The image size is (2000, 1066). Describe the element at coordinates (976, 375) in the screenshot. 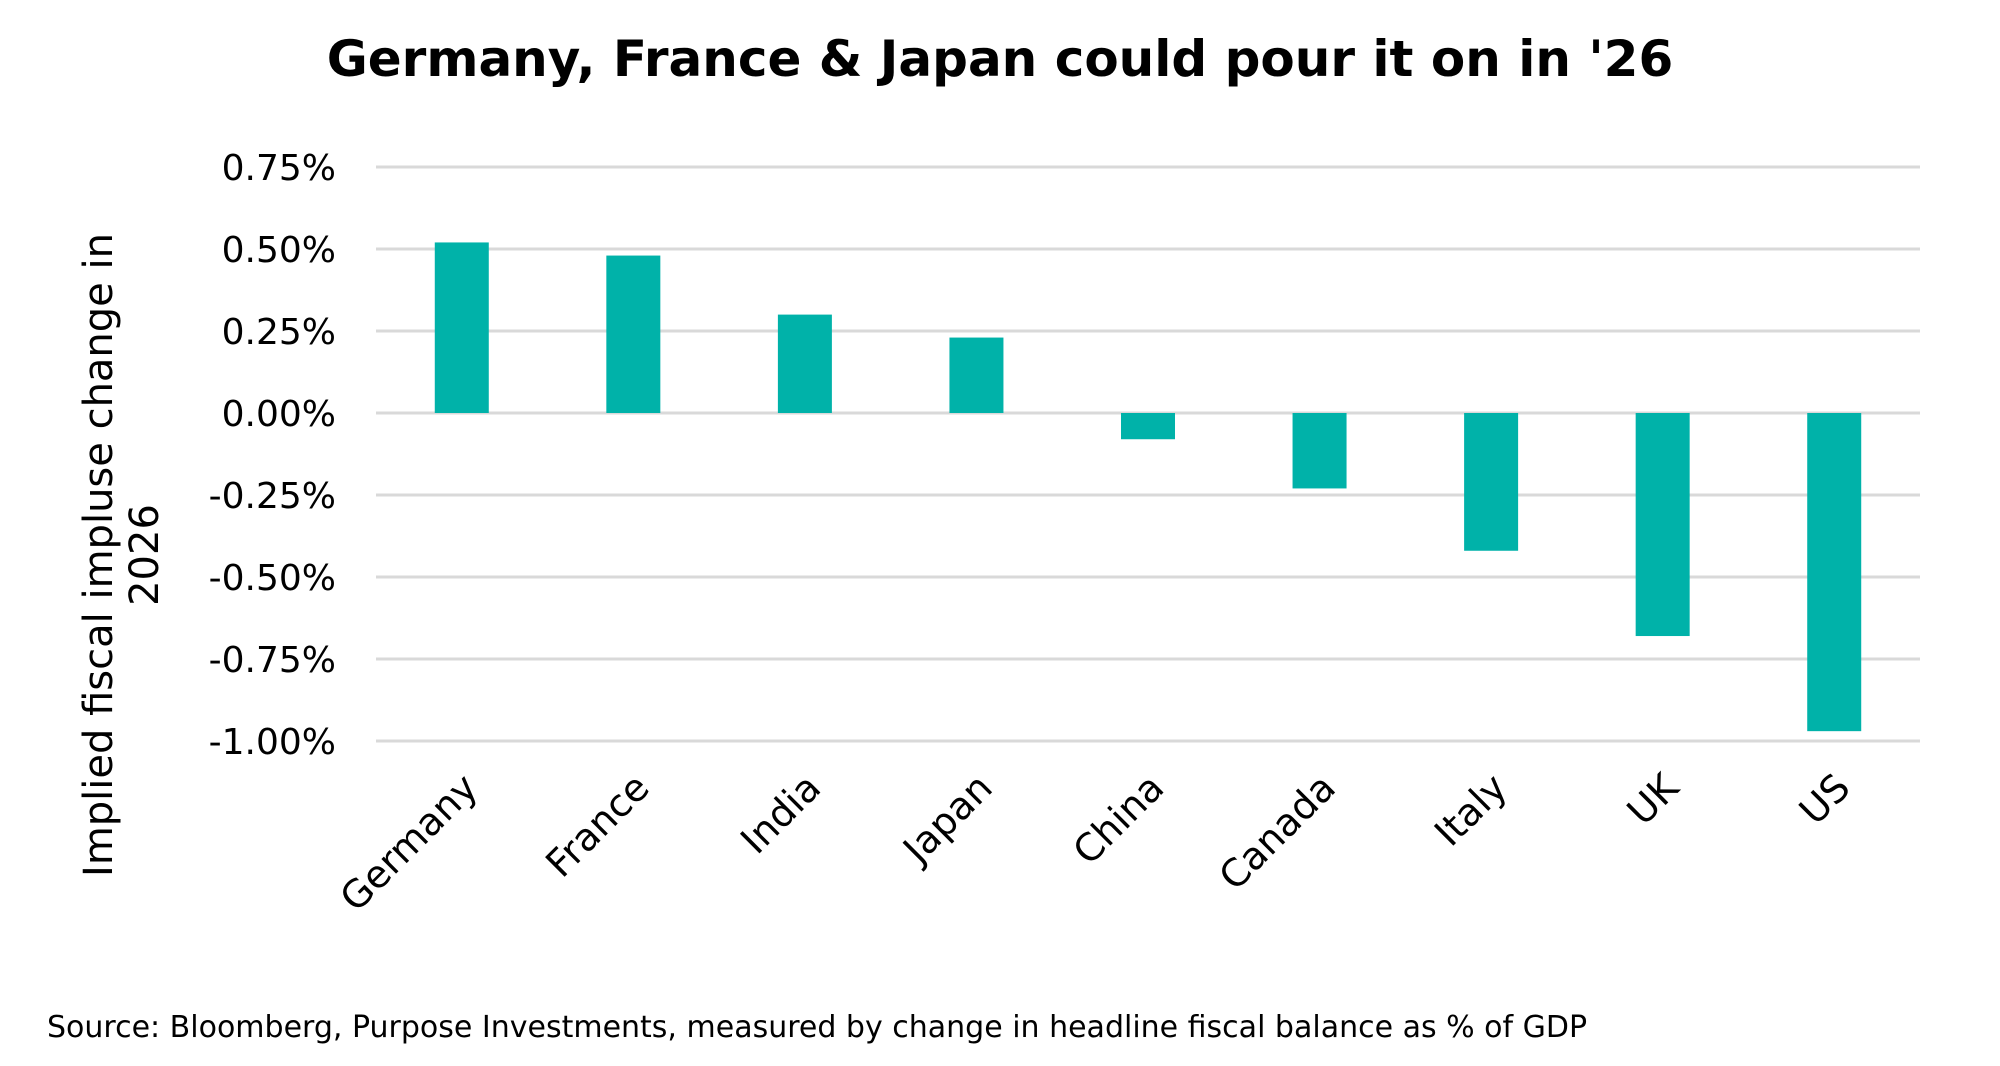

I see `bar-japan` at that location.